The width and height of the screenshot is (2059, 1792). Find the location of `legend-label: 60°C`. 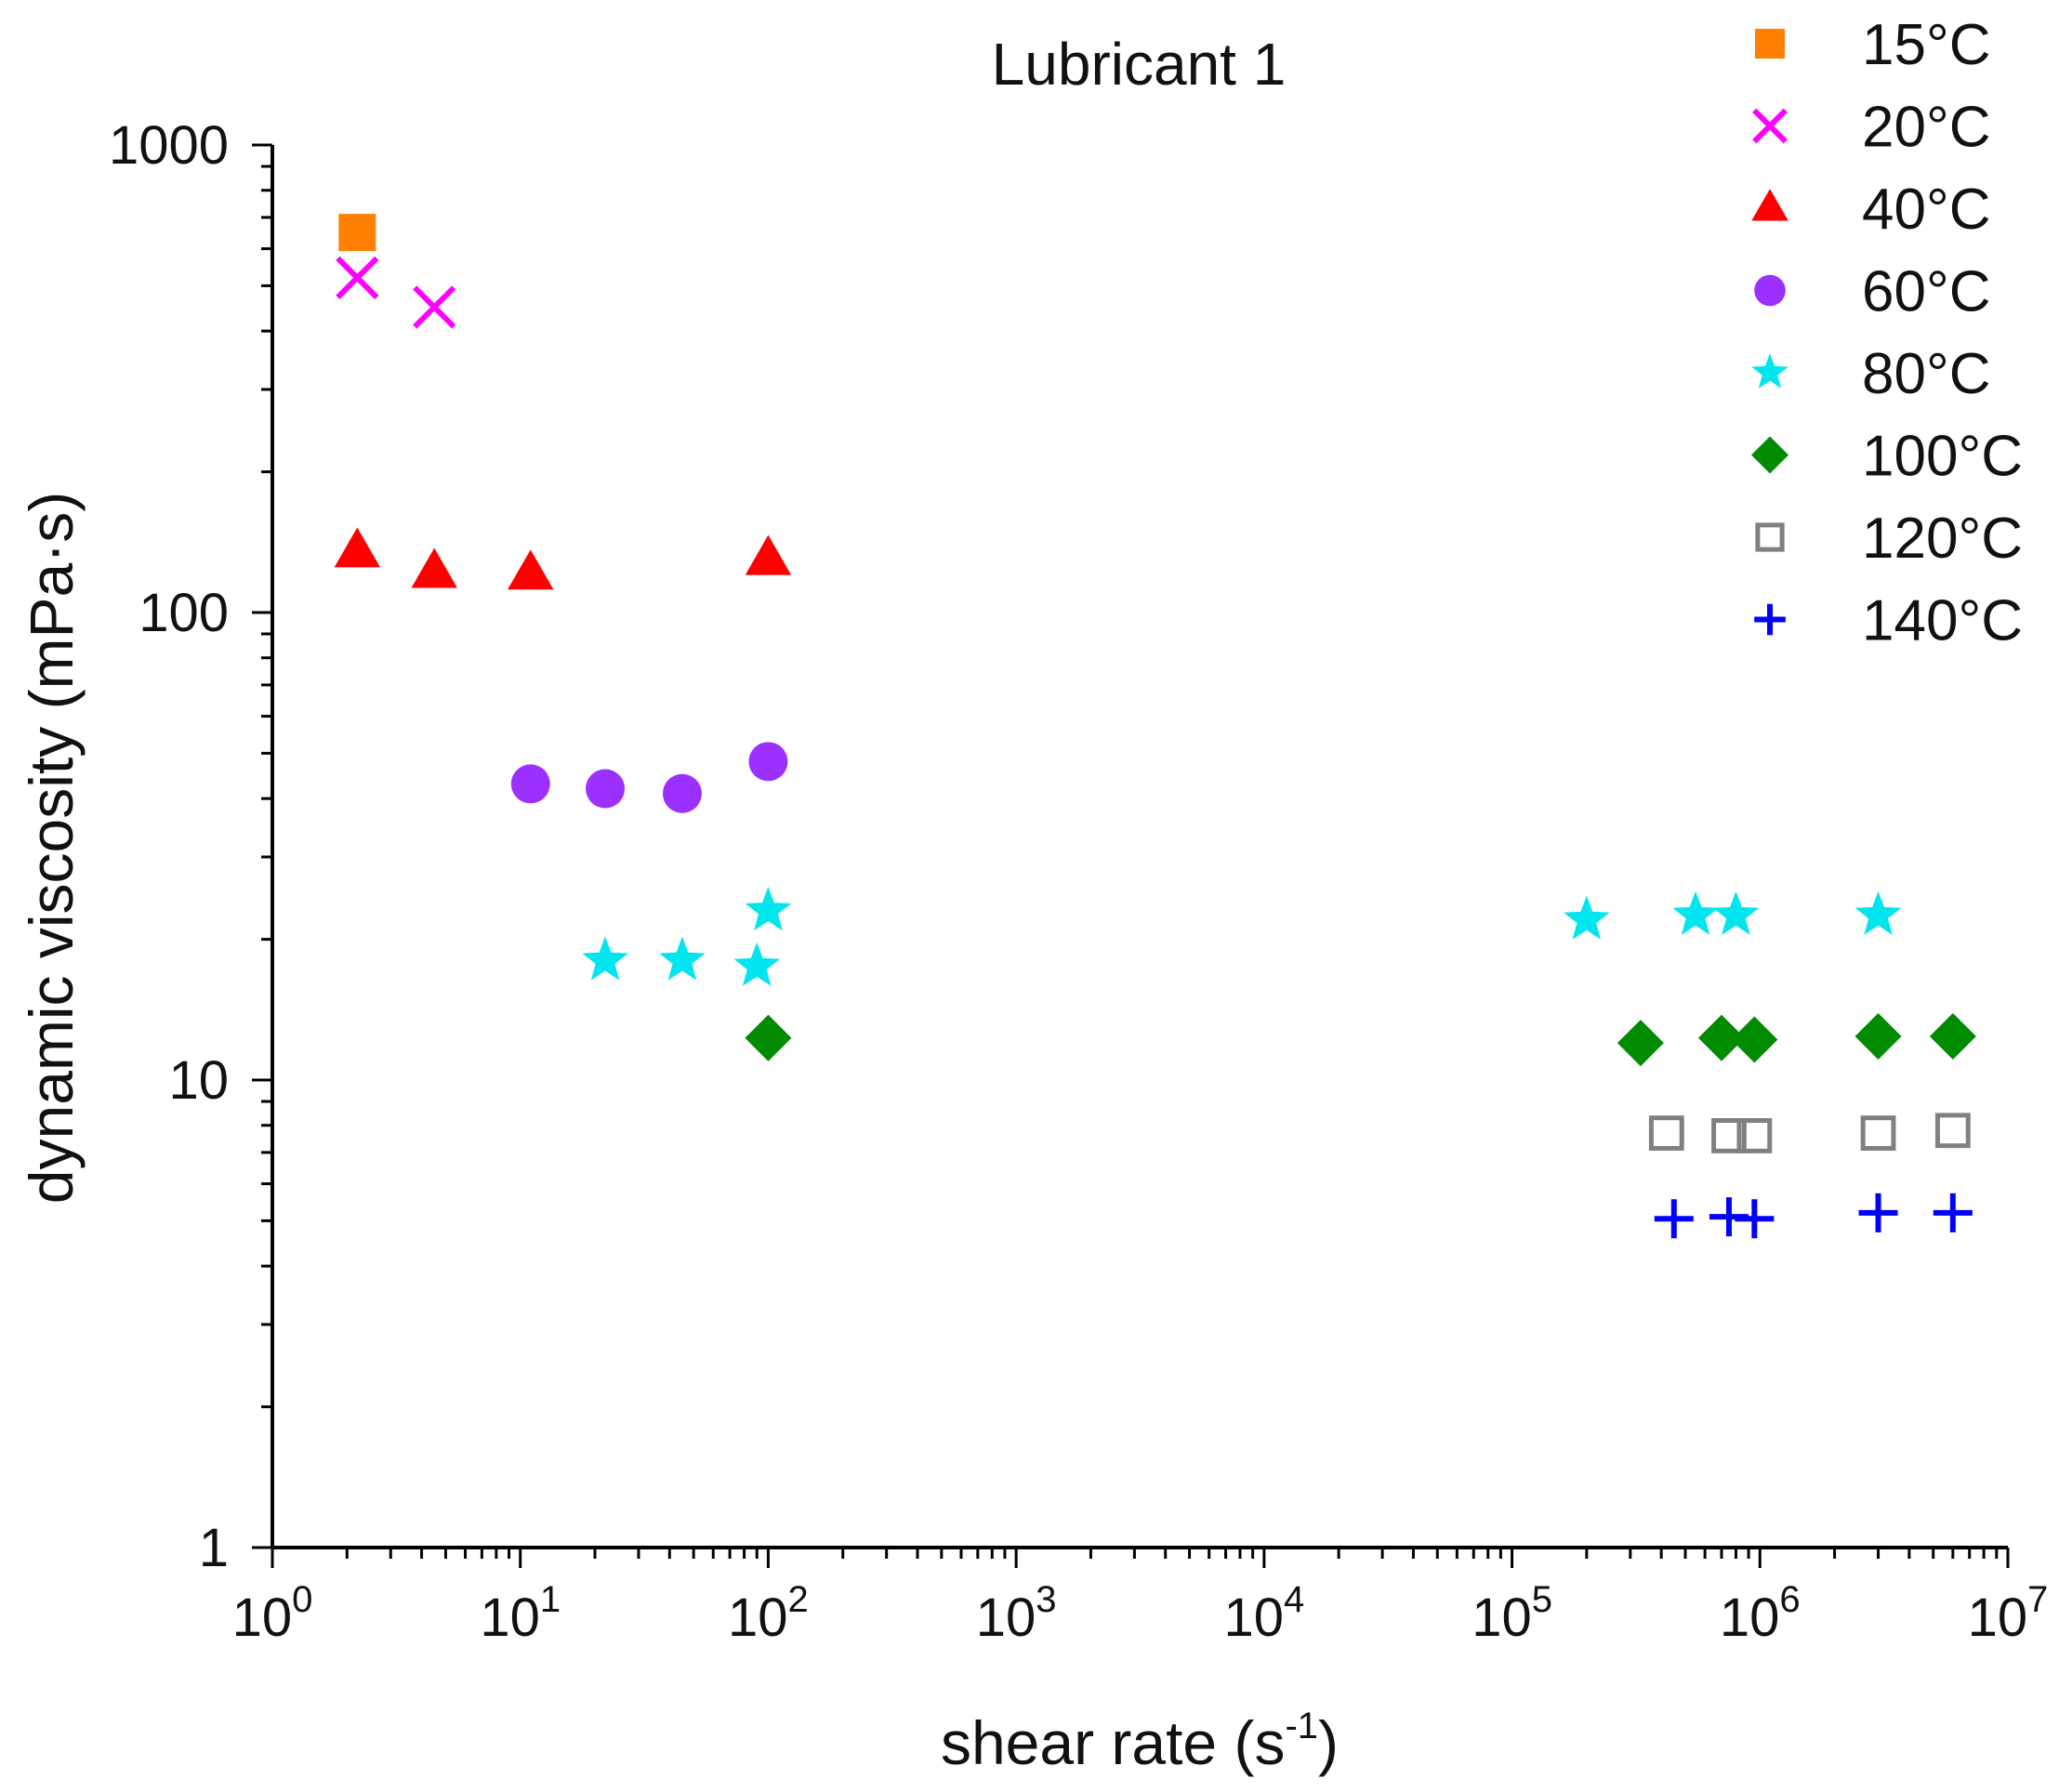

legend-label: 60°C is located at coordinates (1926, 292).